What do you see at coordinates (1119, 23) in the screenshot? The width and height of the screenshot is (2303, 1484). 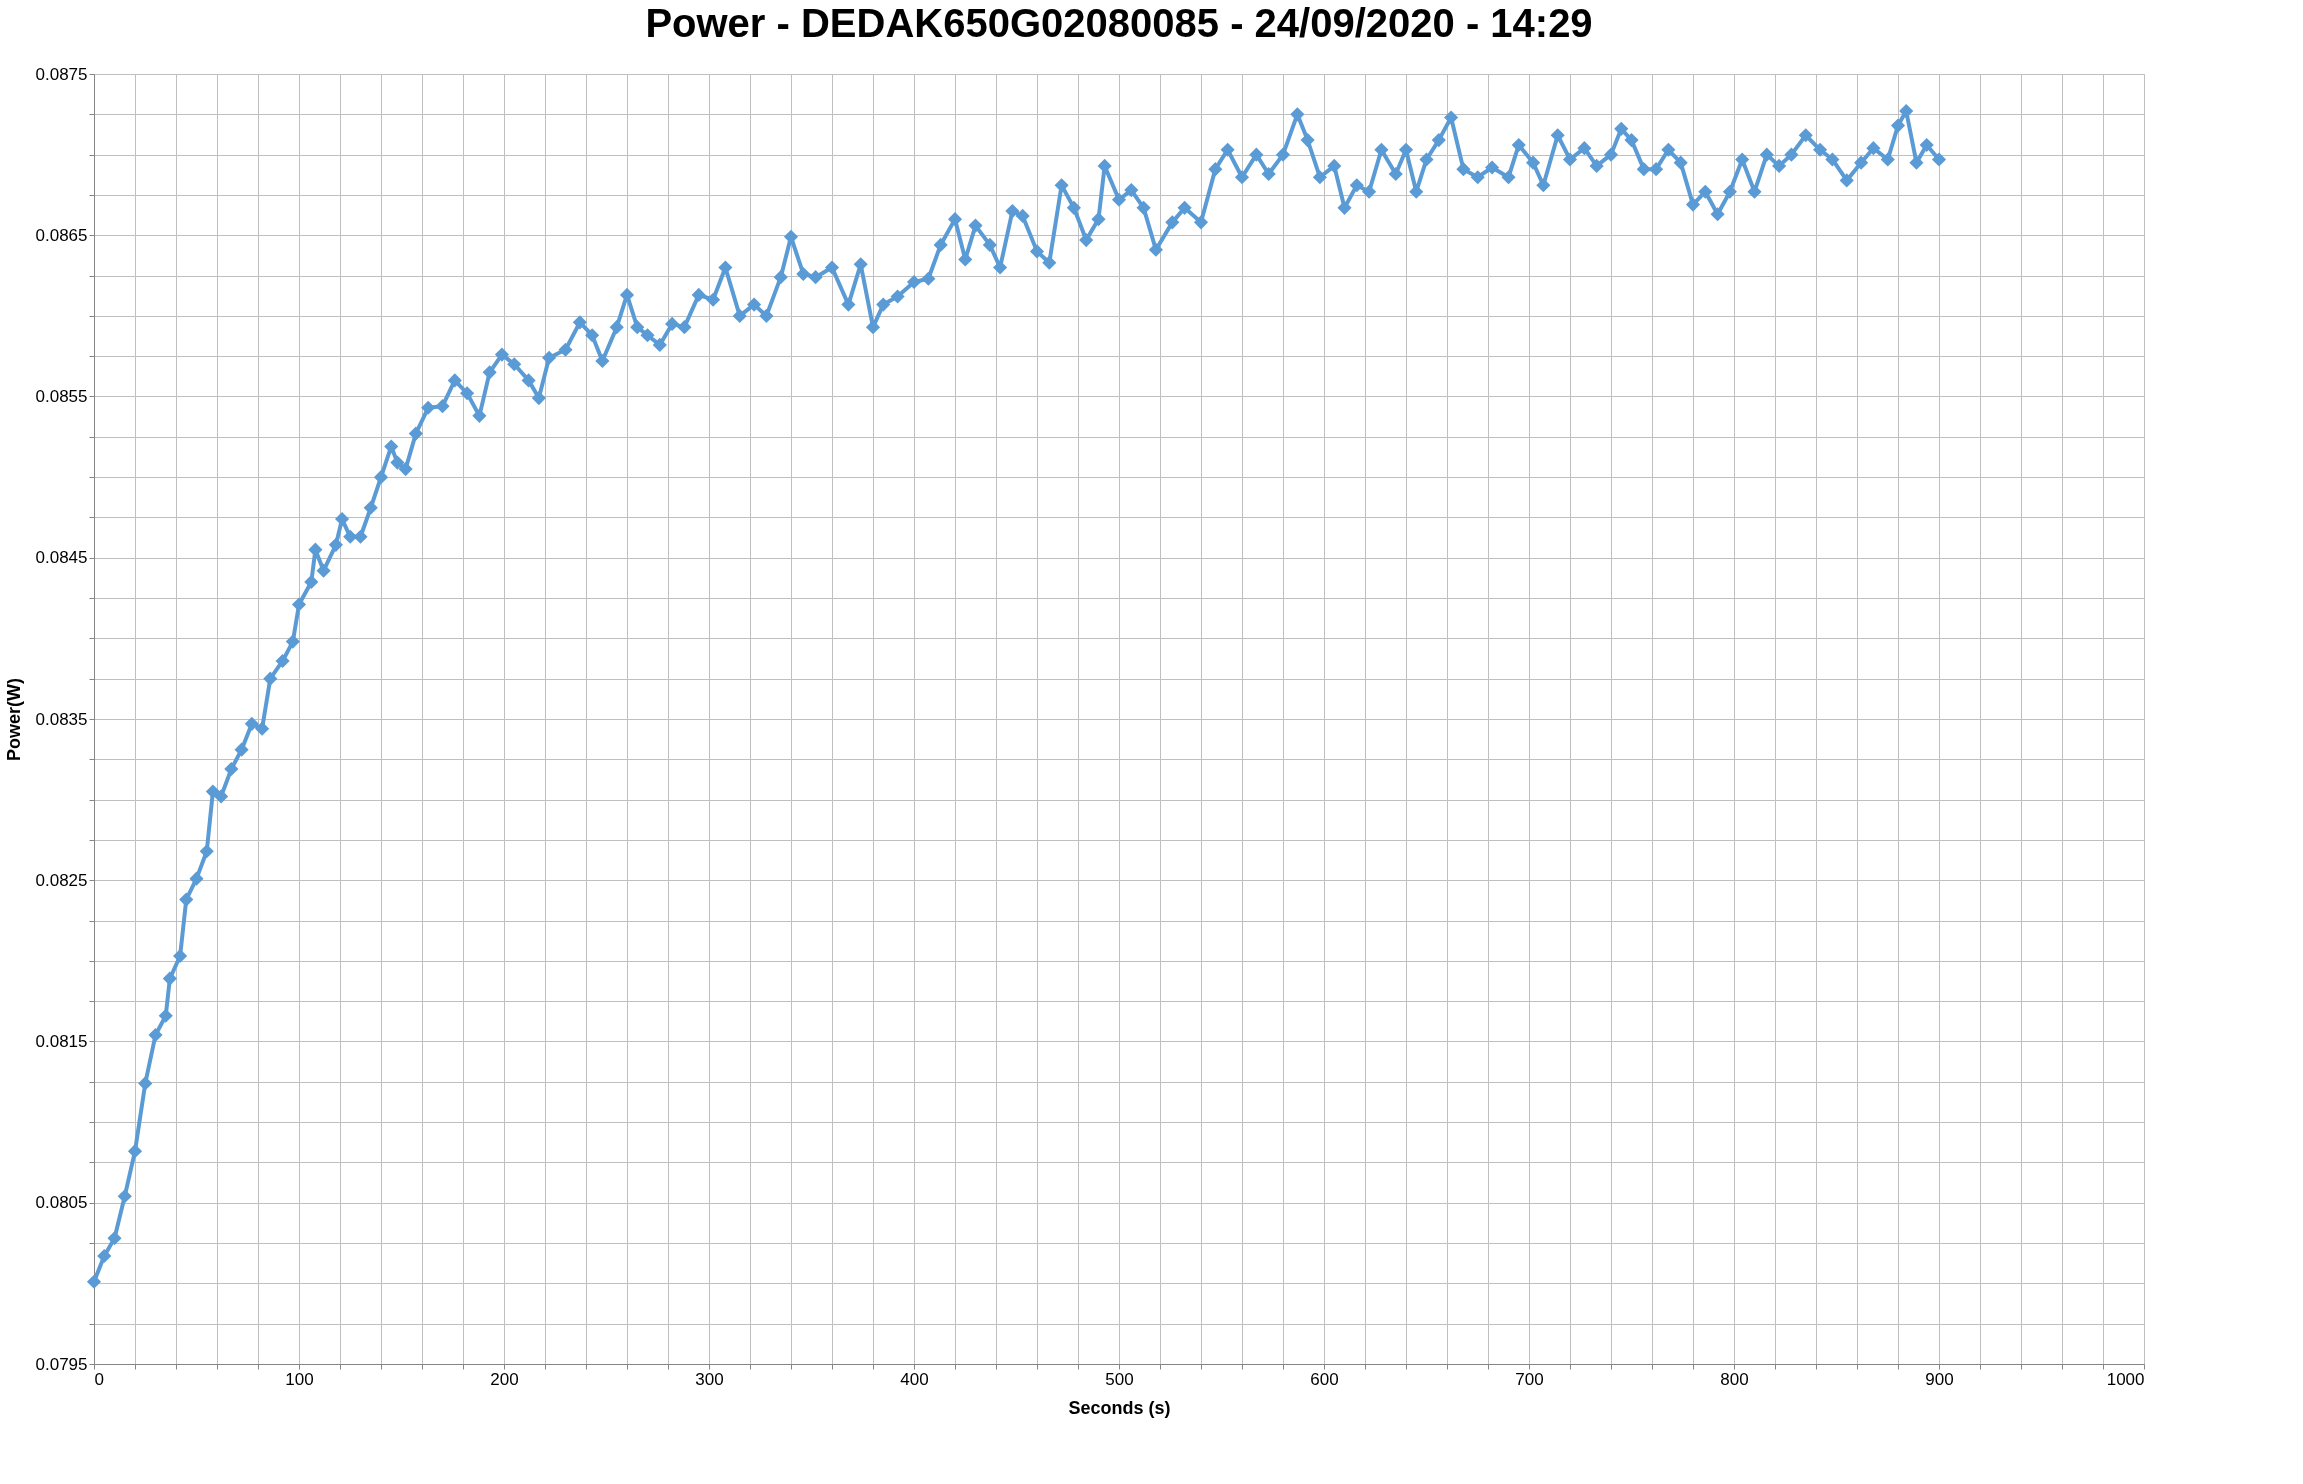 I see `chart-title: Power - DEDAK650G02080085 - 24/09/2020 - 14:29` at bounding box center [1119, 23].